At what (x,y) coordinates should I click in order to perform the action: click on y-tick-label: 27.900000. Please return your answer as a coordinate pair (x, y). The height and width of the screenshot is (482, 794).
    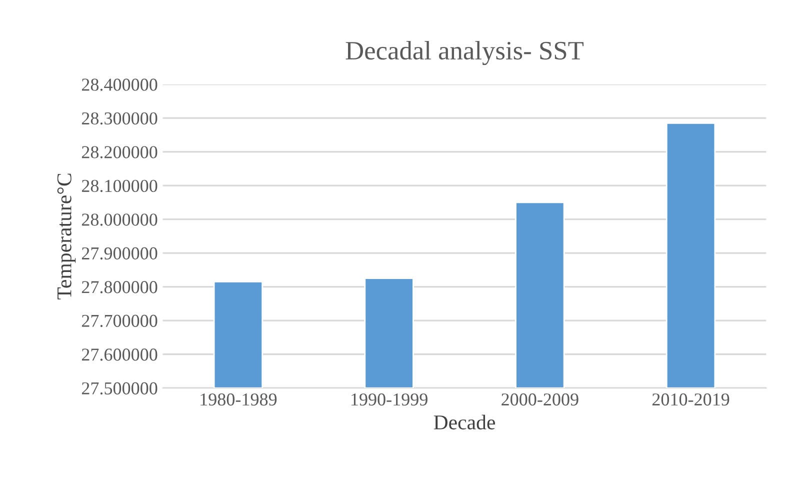
    Looking at the image, I should click on (120, 253).